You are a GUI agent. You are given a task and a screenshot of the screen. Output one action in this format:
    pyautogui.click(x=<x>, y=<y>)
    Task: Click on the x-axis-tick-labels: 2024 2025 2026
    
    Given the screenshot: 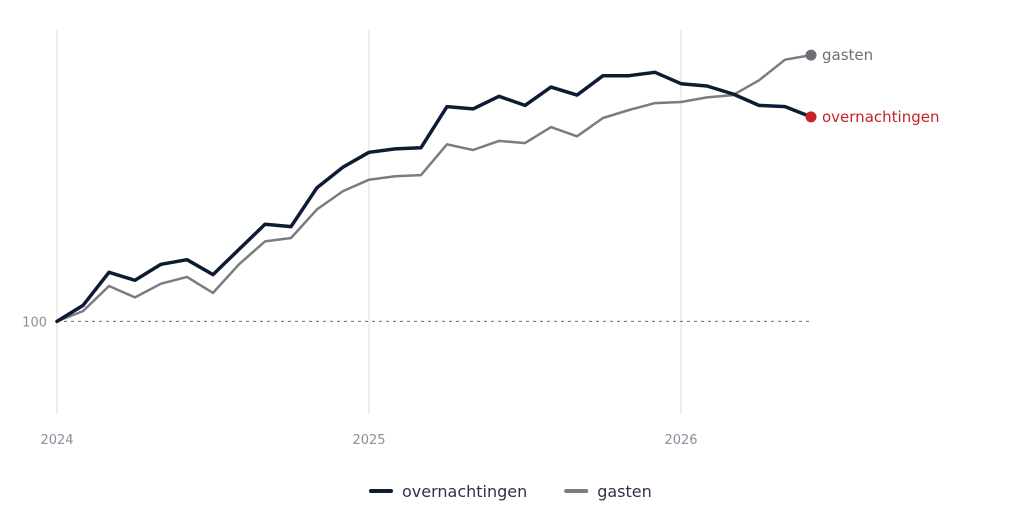 What is the action you would take?
    pyautogui.click(x=368, y=440)
    